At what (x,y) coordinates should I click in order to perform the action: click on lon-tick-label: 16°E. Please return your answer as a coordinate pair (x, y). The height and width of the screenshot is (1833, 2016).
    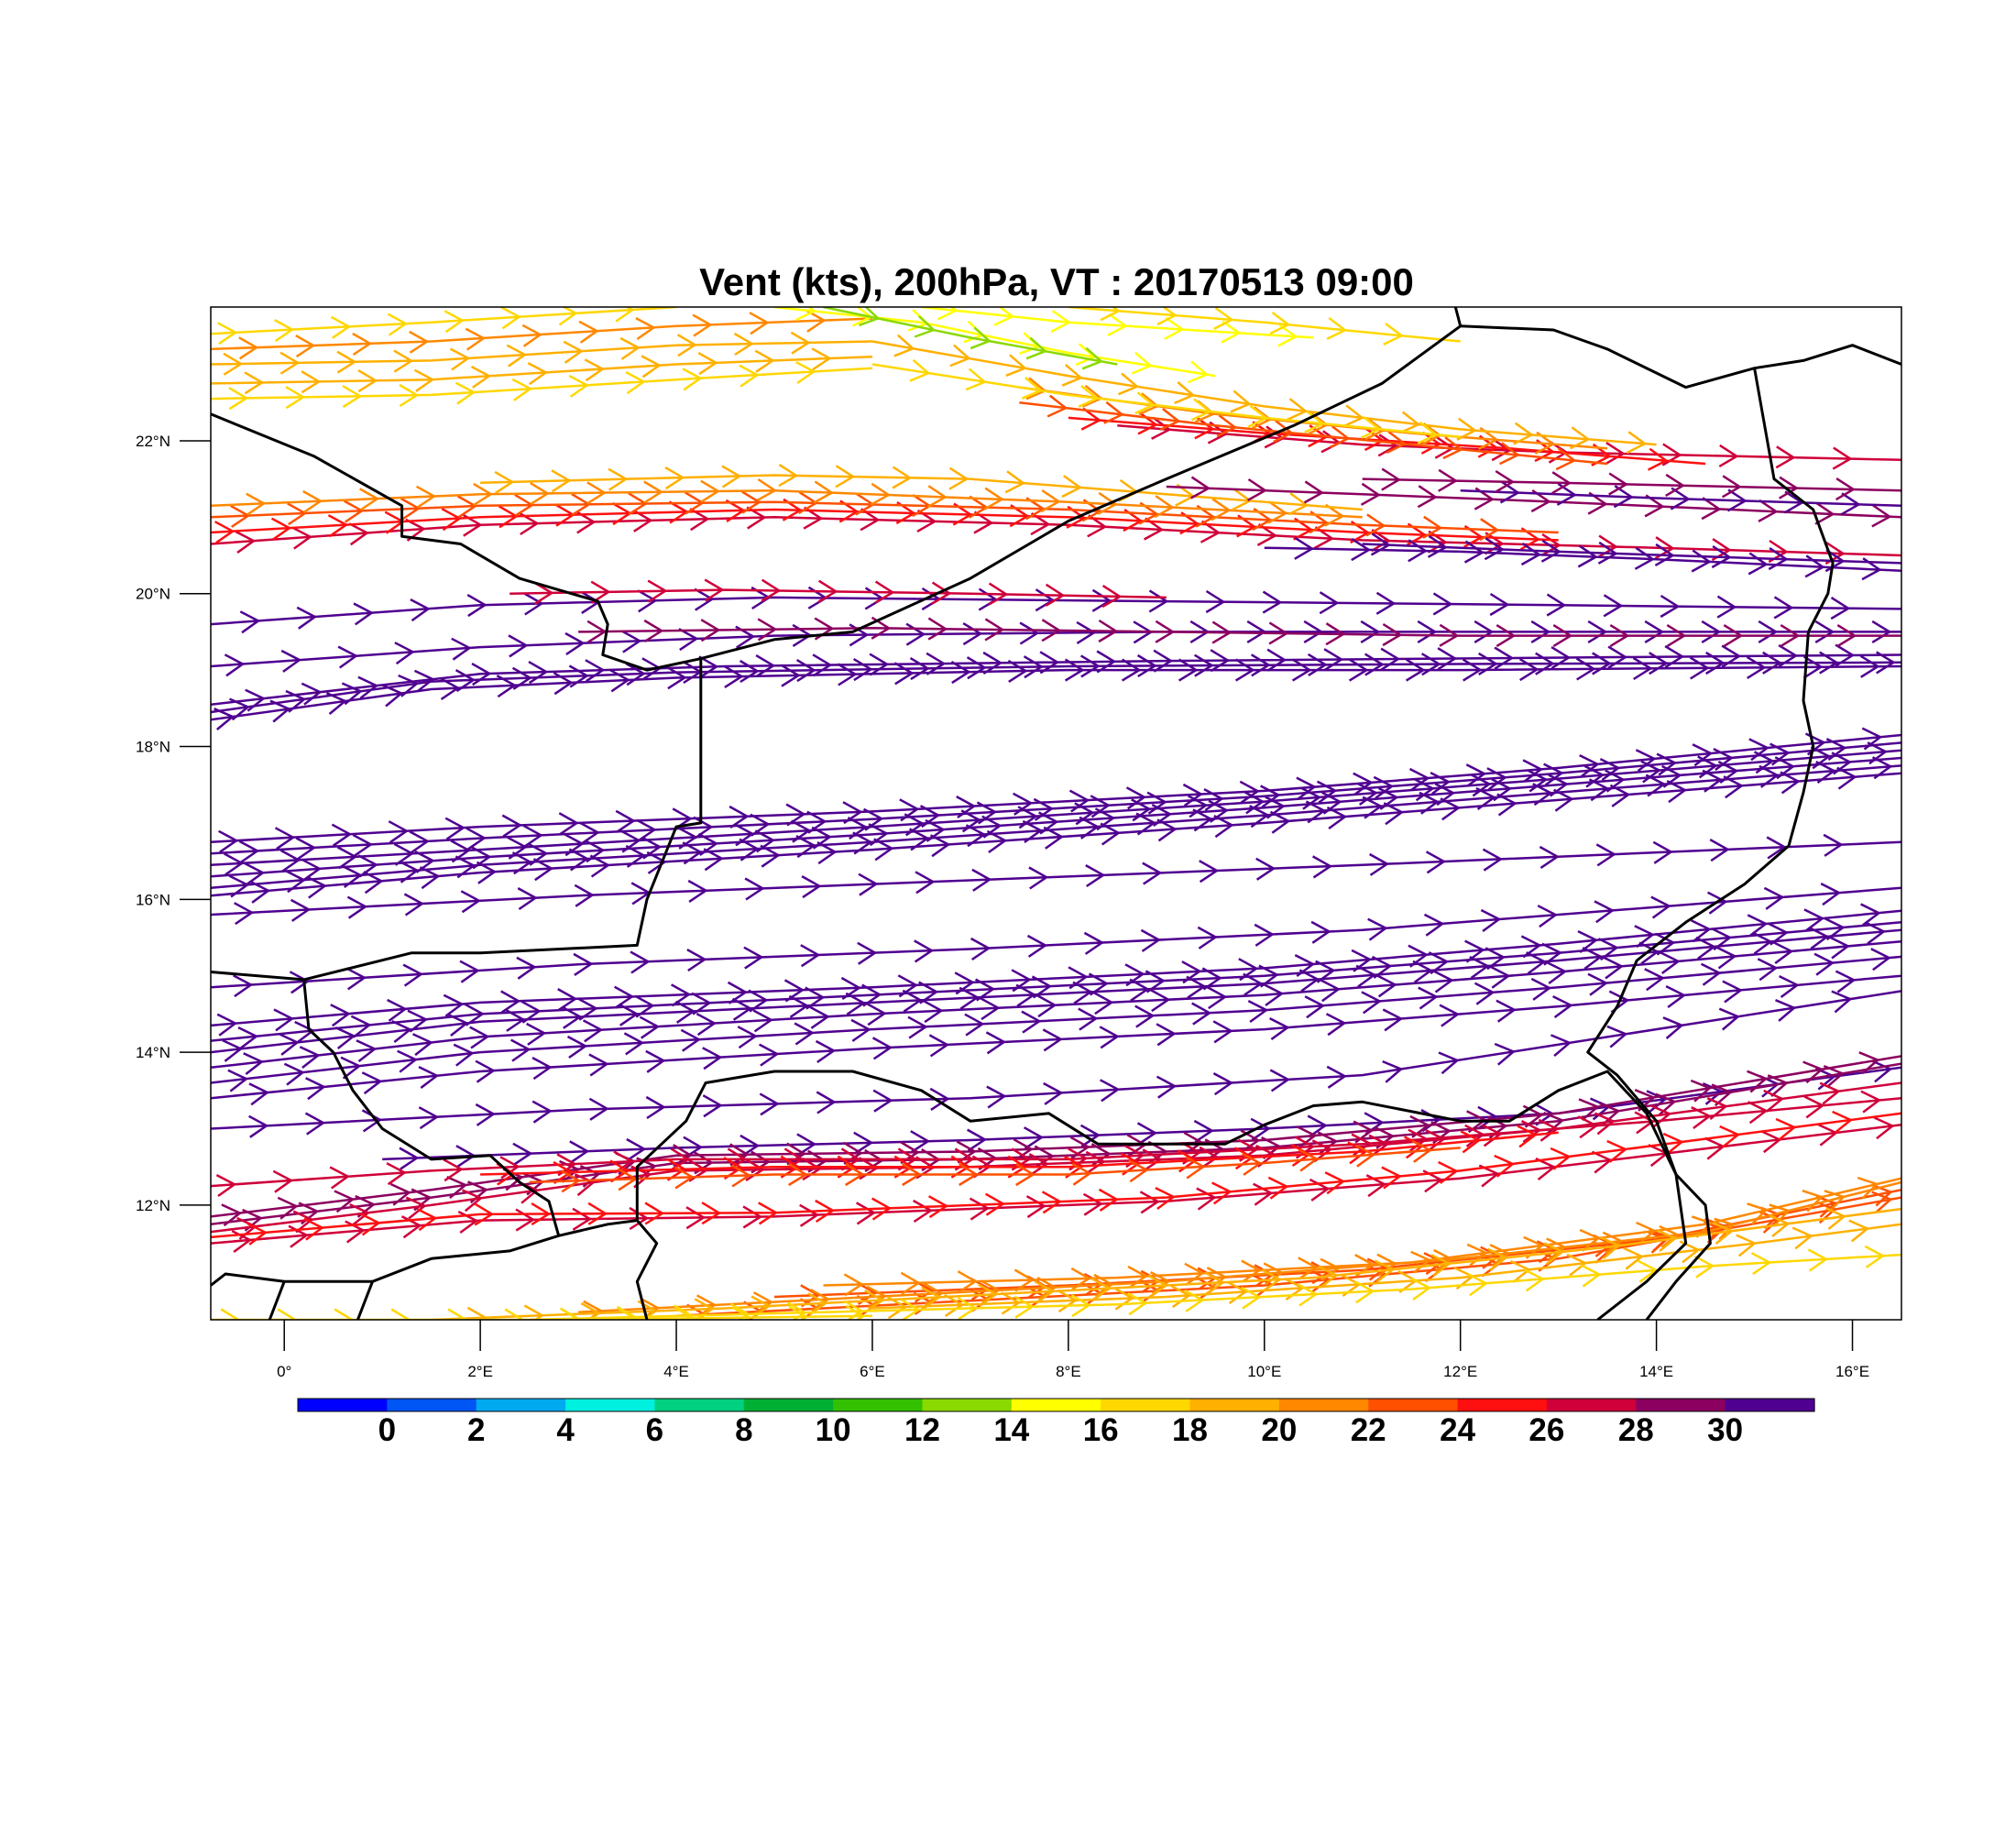
    Looking at the image, I should click on (1852, 1371).